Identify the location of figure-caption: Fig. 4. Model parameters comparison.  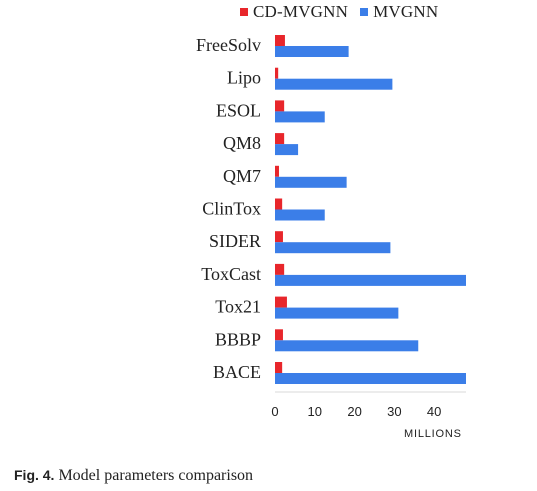
(133, 476).